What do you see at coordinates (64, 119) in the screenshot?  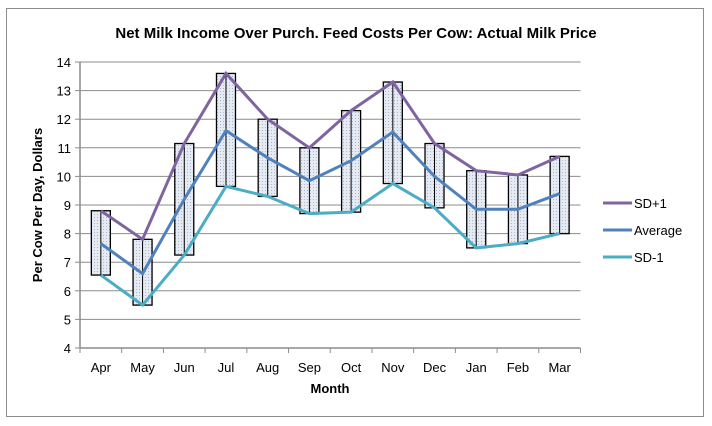 I see `y-tick-label: 12` at bounding box center [64, 119].